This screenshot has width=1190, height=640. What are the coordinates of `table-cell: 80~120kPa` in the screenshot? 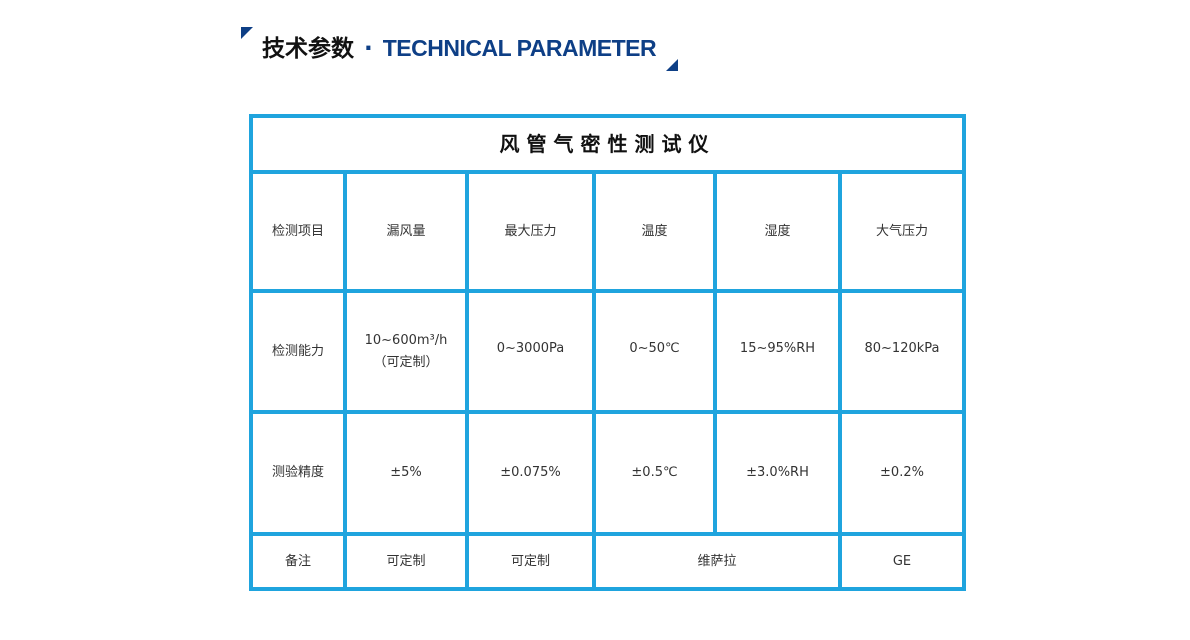 It's located at (902, 351).